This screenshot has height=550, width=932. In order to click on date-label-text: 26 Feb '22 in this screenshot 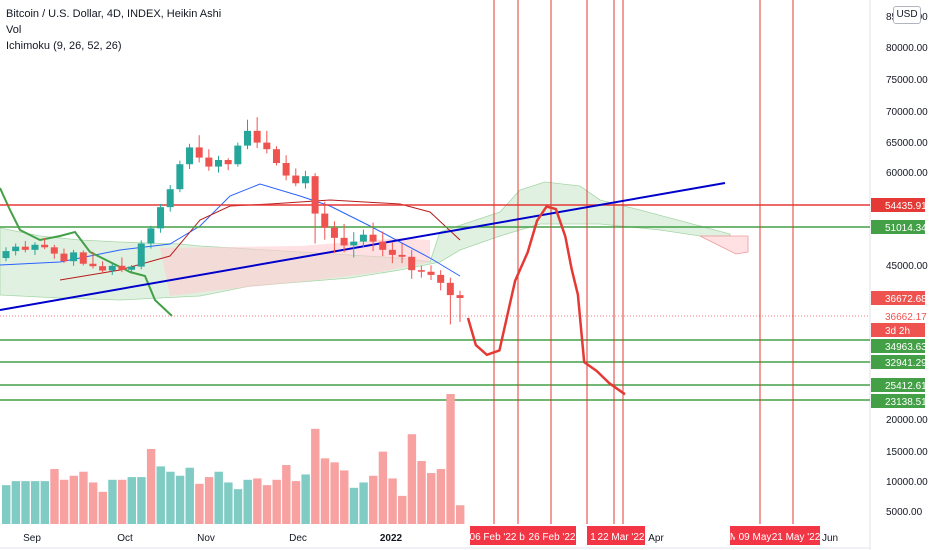, I will do `click(552, 537)`.